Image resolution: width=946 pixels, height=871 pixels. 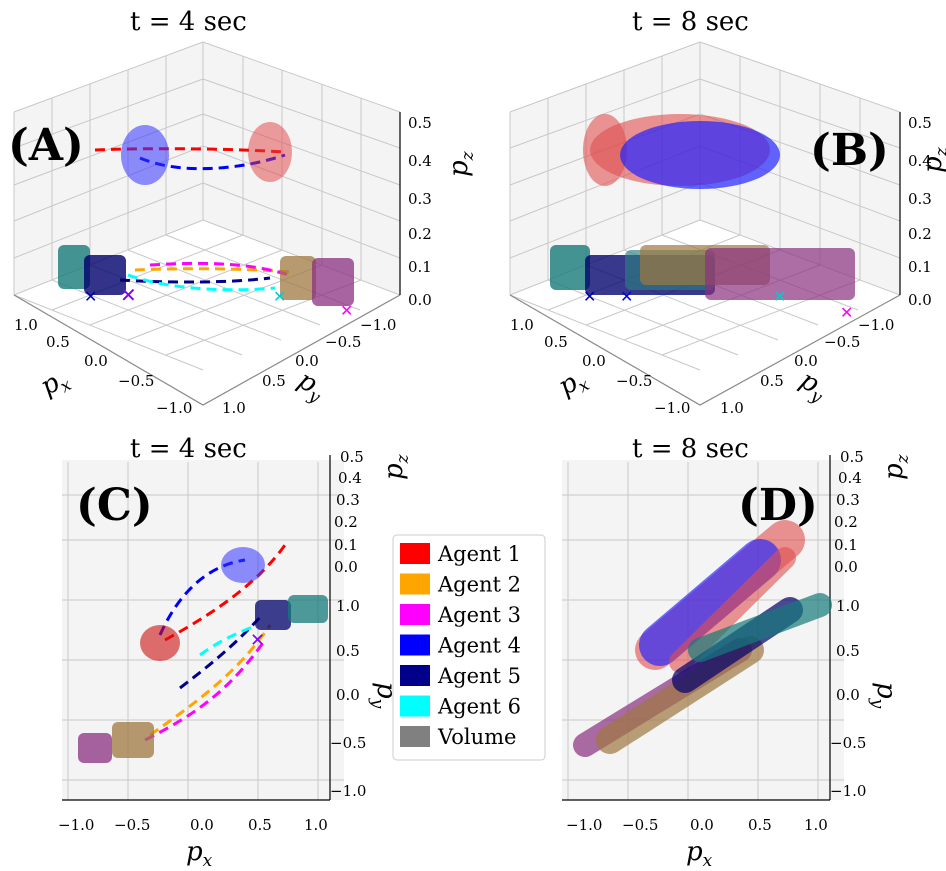 What do you see at coordinates (848, 695) in the screenshot?
I see `d-ytick-2: 0.0` at bounding box center [848, 695].